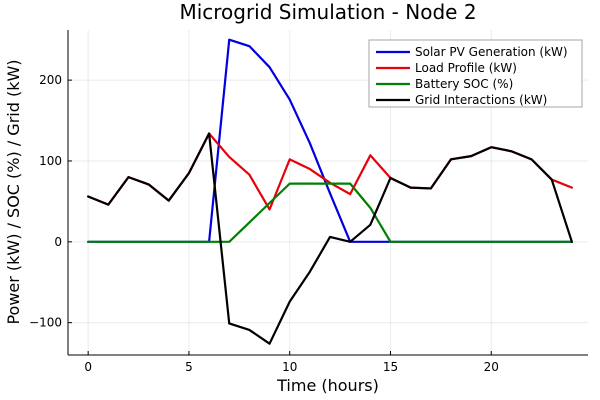  What do you see at coordinates (88, 367) in the screenshot?
I see `x-tick-label: 0` at bounding box center [88, 367].